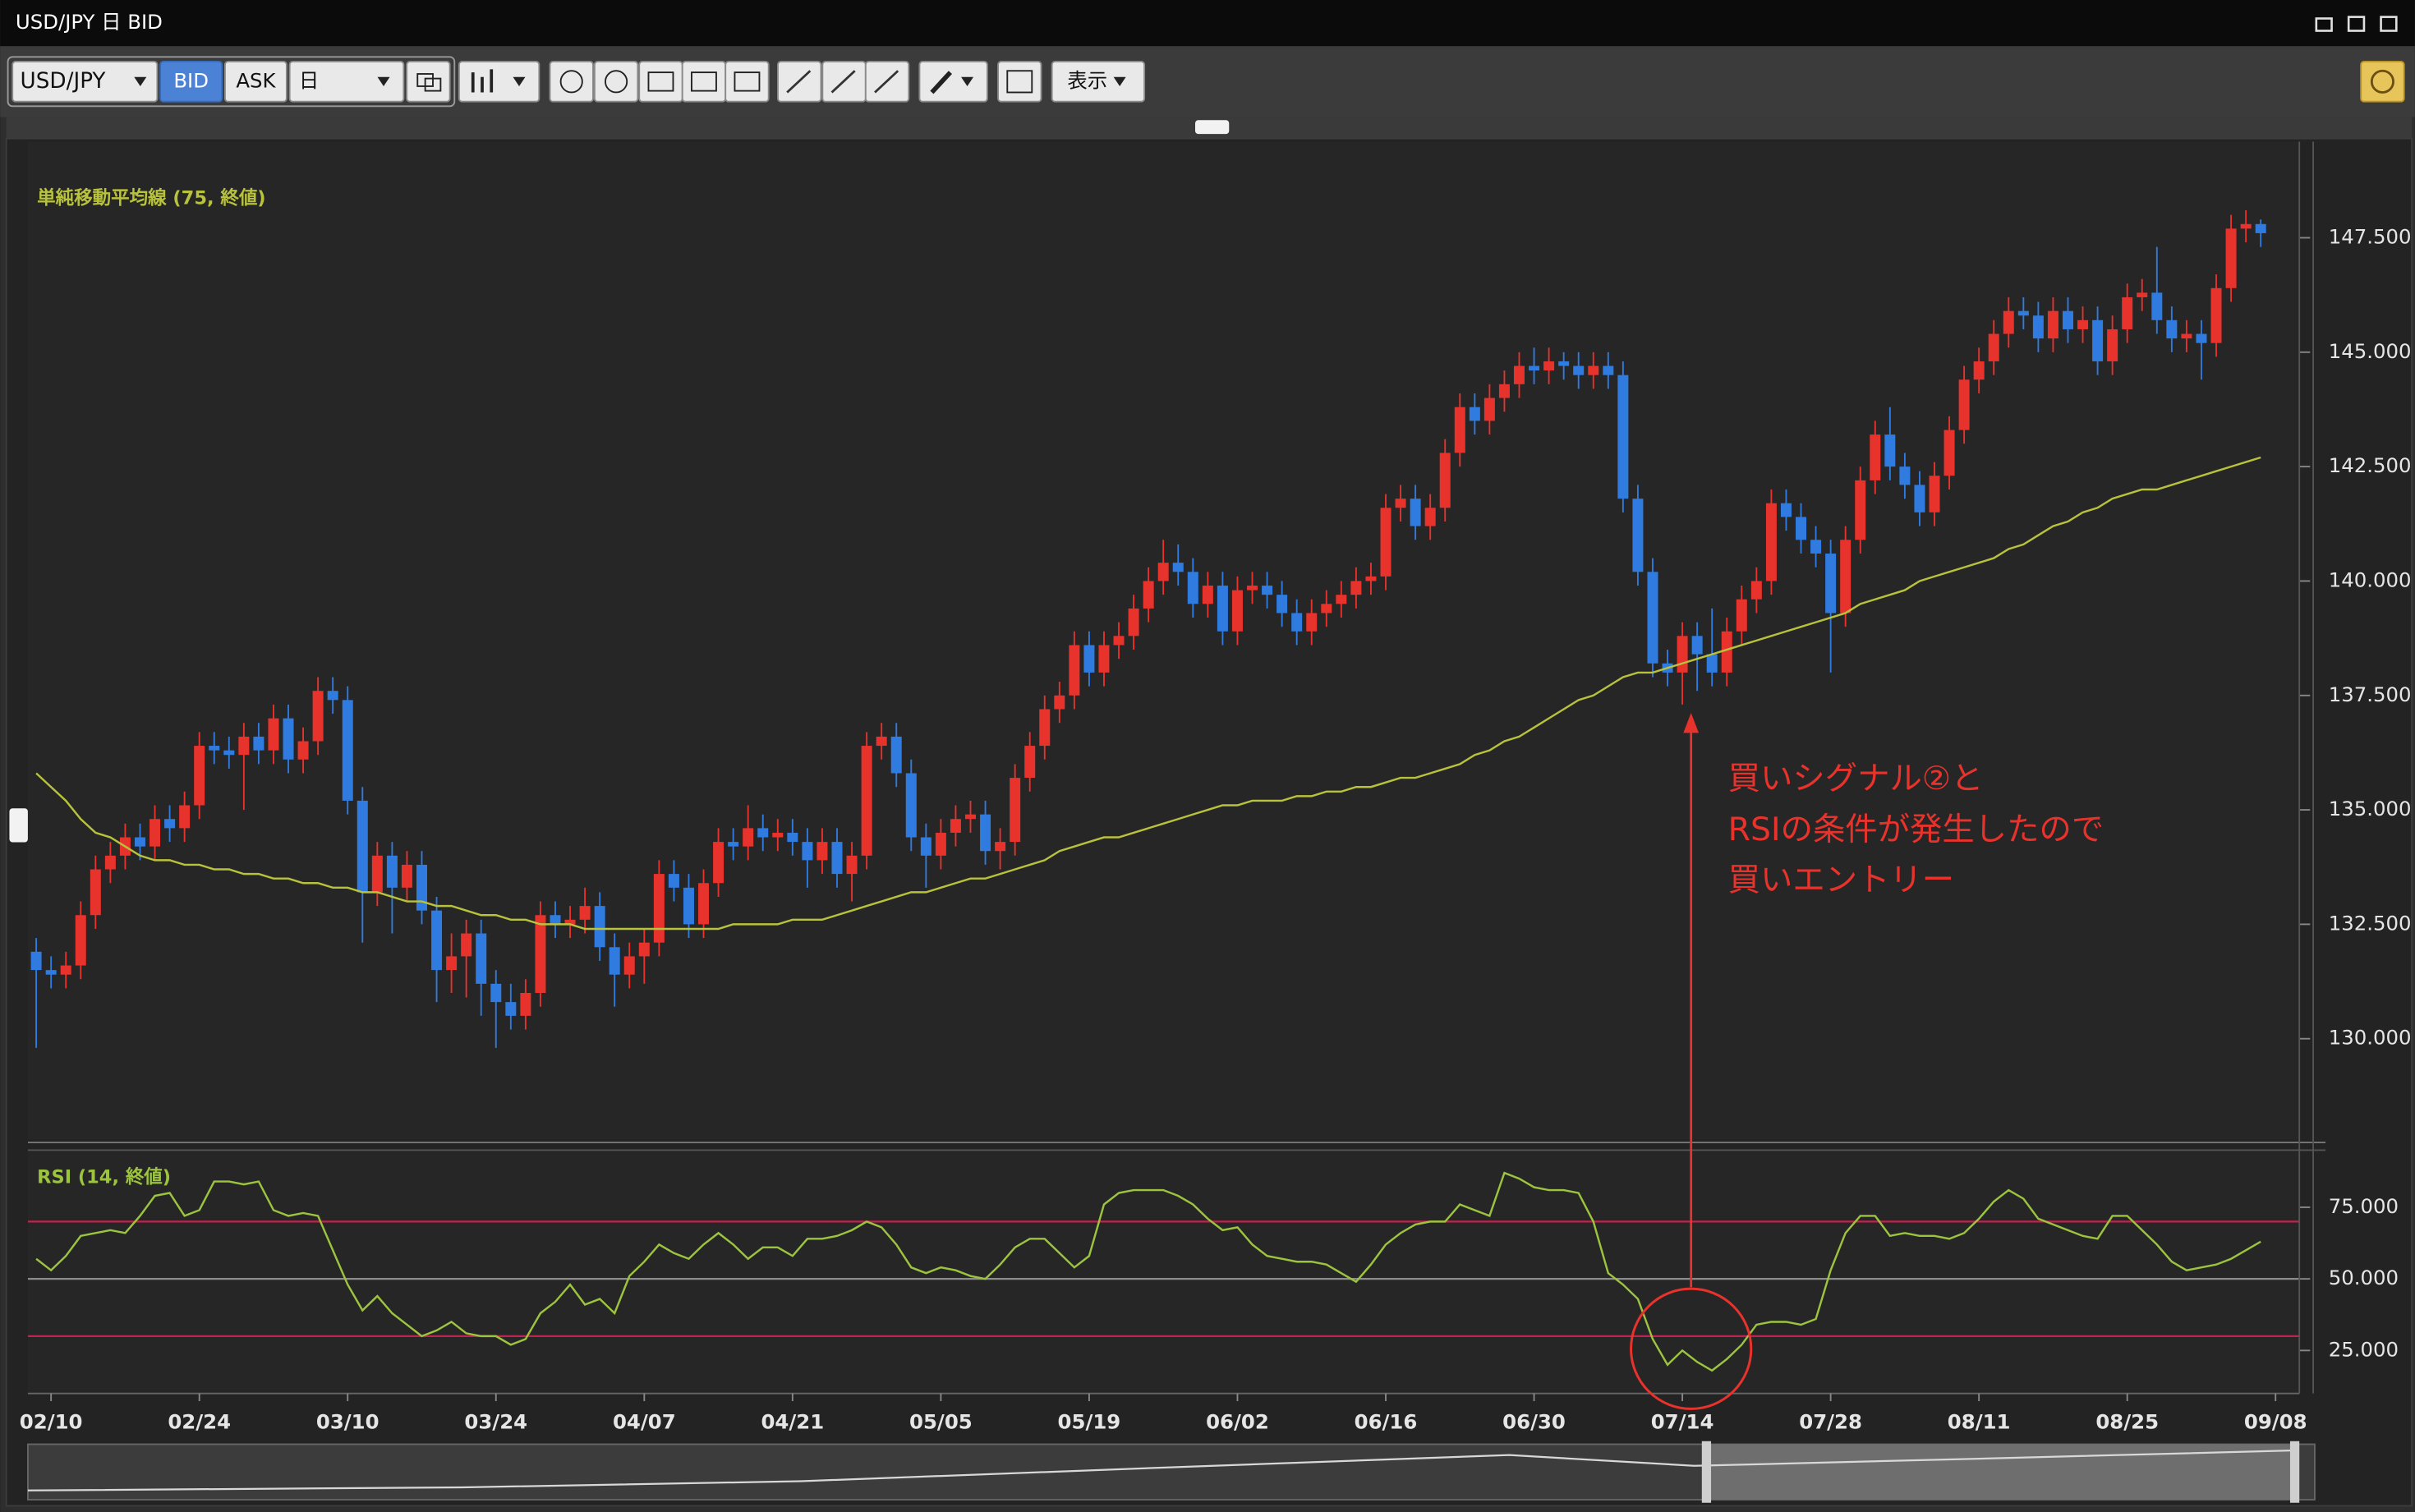 The height and width of the screenshot is (1512, 2415). I want to click on legend-label: RSI (14, 終値), so click(104, 1177).